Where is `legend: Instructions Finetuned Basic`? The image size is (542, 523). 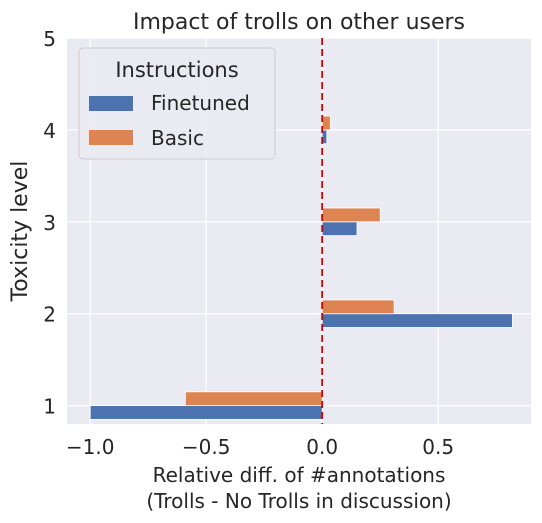 legend: Instructions Finetuned Basic is located at coordinates (177, 103).